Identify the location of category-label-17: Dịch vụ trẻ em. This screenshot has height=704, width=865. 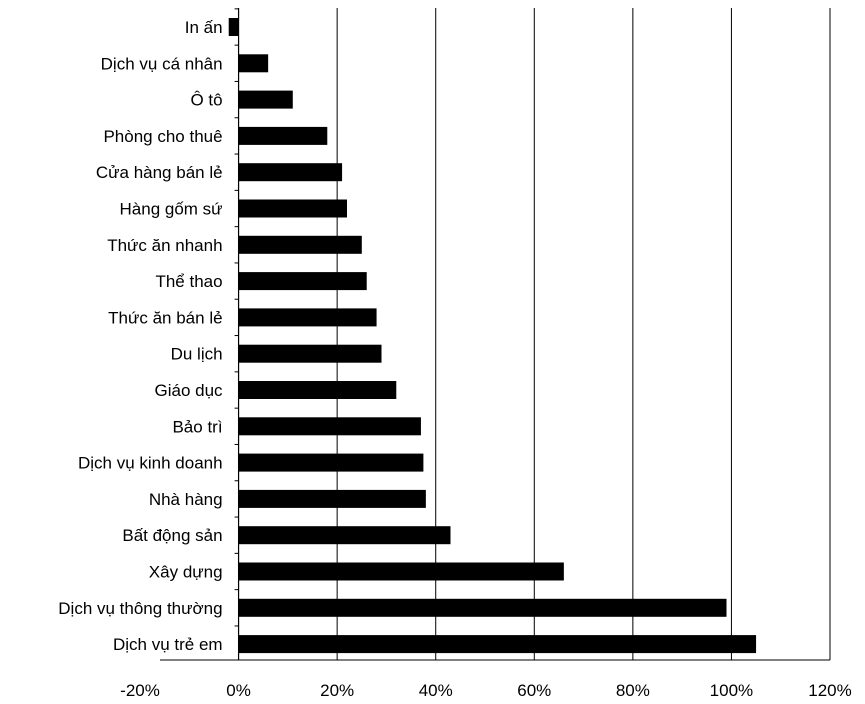
(168, 644).